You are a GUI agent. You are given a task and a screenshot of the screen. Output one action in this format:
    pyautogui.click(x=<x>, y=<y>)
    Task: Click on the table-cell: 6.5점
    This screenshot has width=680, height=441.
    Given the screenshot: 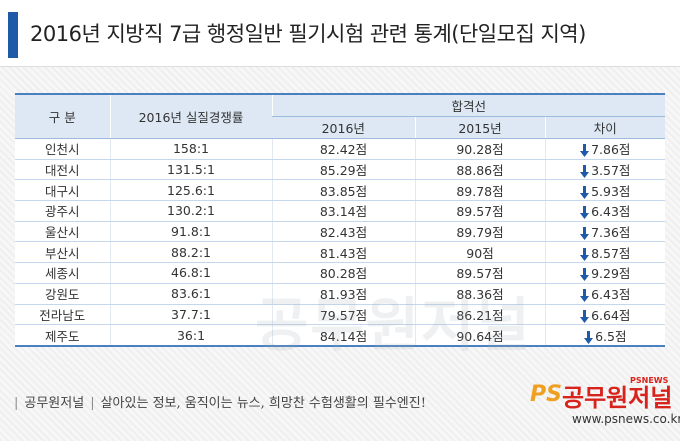 What is the action you would take?
    pyautogui.click(x=605, y=335)
    